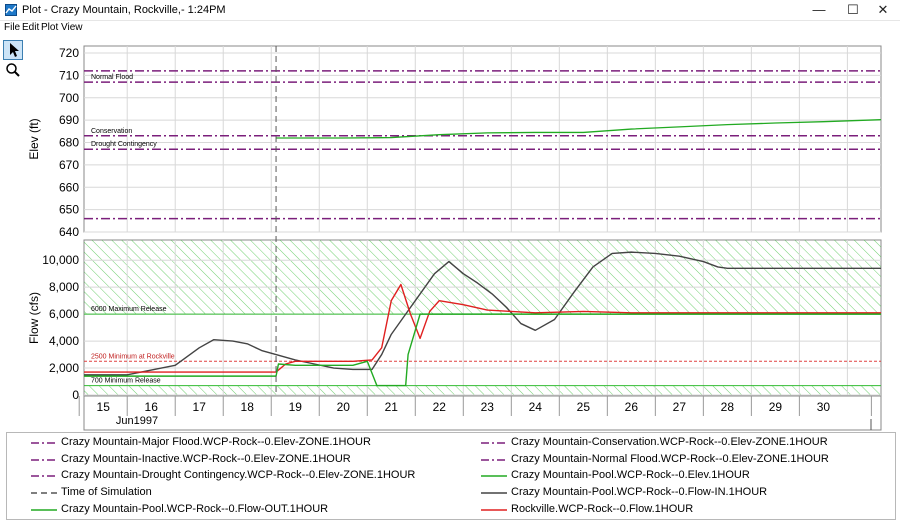 This screenshot has width=900, height=522. I want to click on y-tick-label: 0, so click(75, 395).